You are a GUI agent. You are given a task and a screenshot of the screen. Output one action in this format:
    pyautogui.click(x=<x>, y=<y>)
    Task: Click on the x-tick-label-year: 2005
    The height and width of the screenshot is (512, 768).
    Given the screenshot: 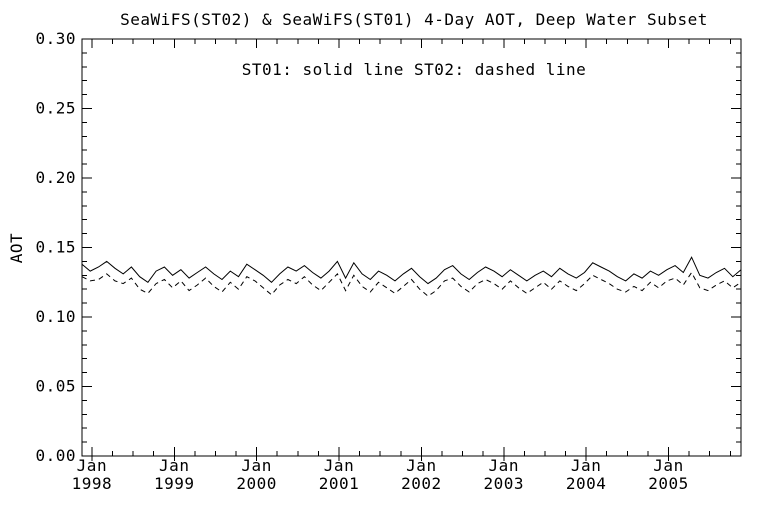 What is the action you would take?
    pyautogui.click(x=668, y=483)
    